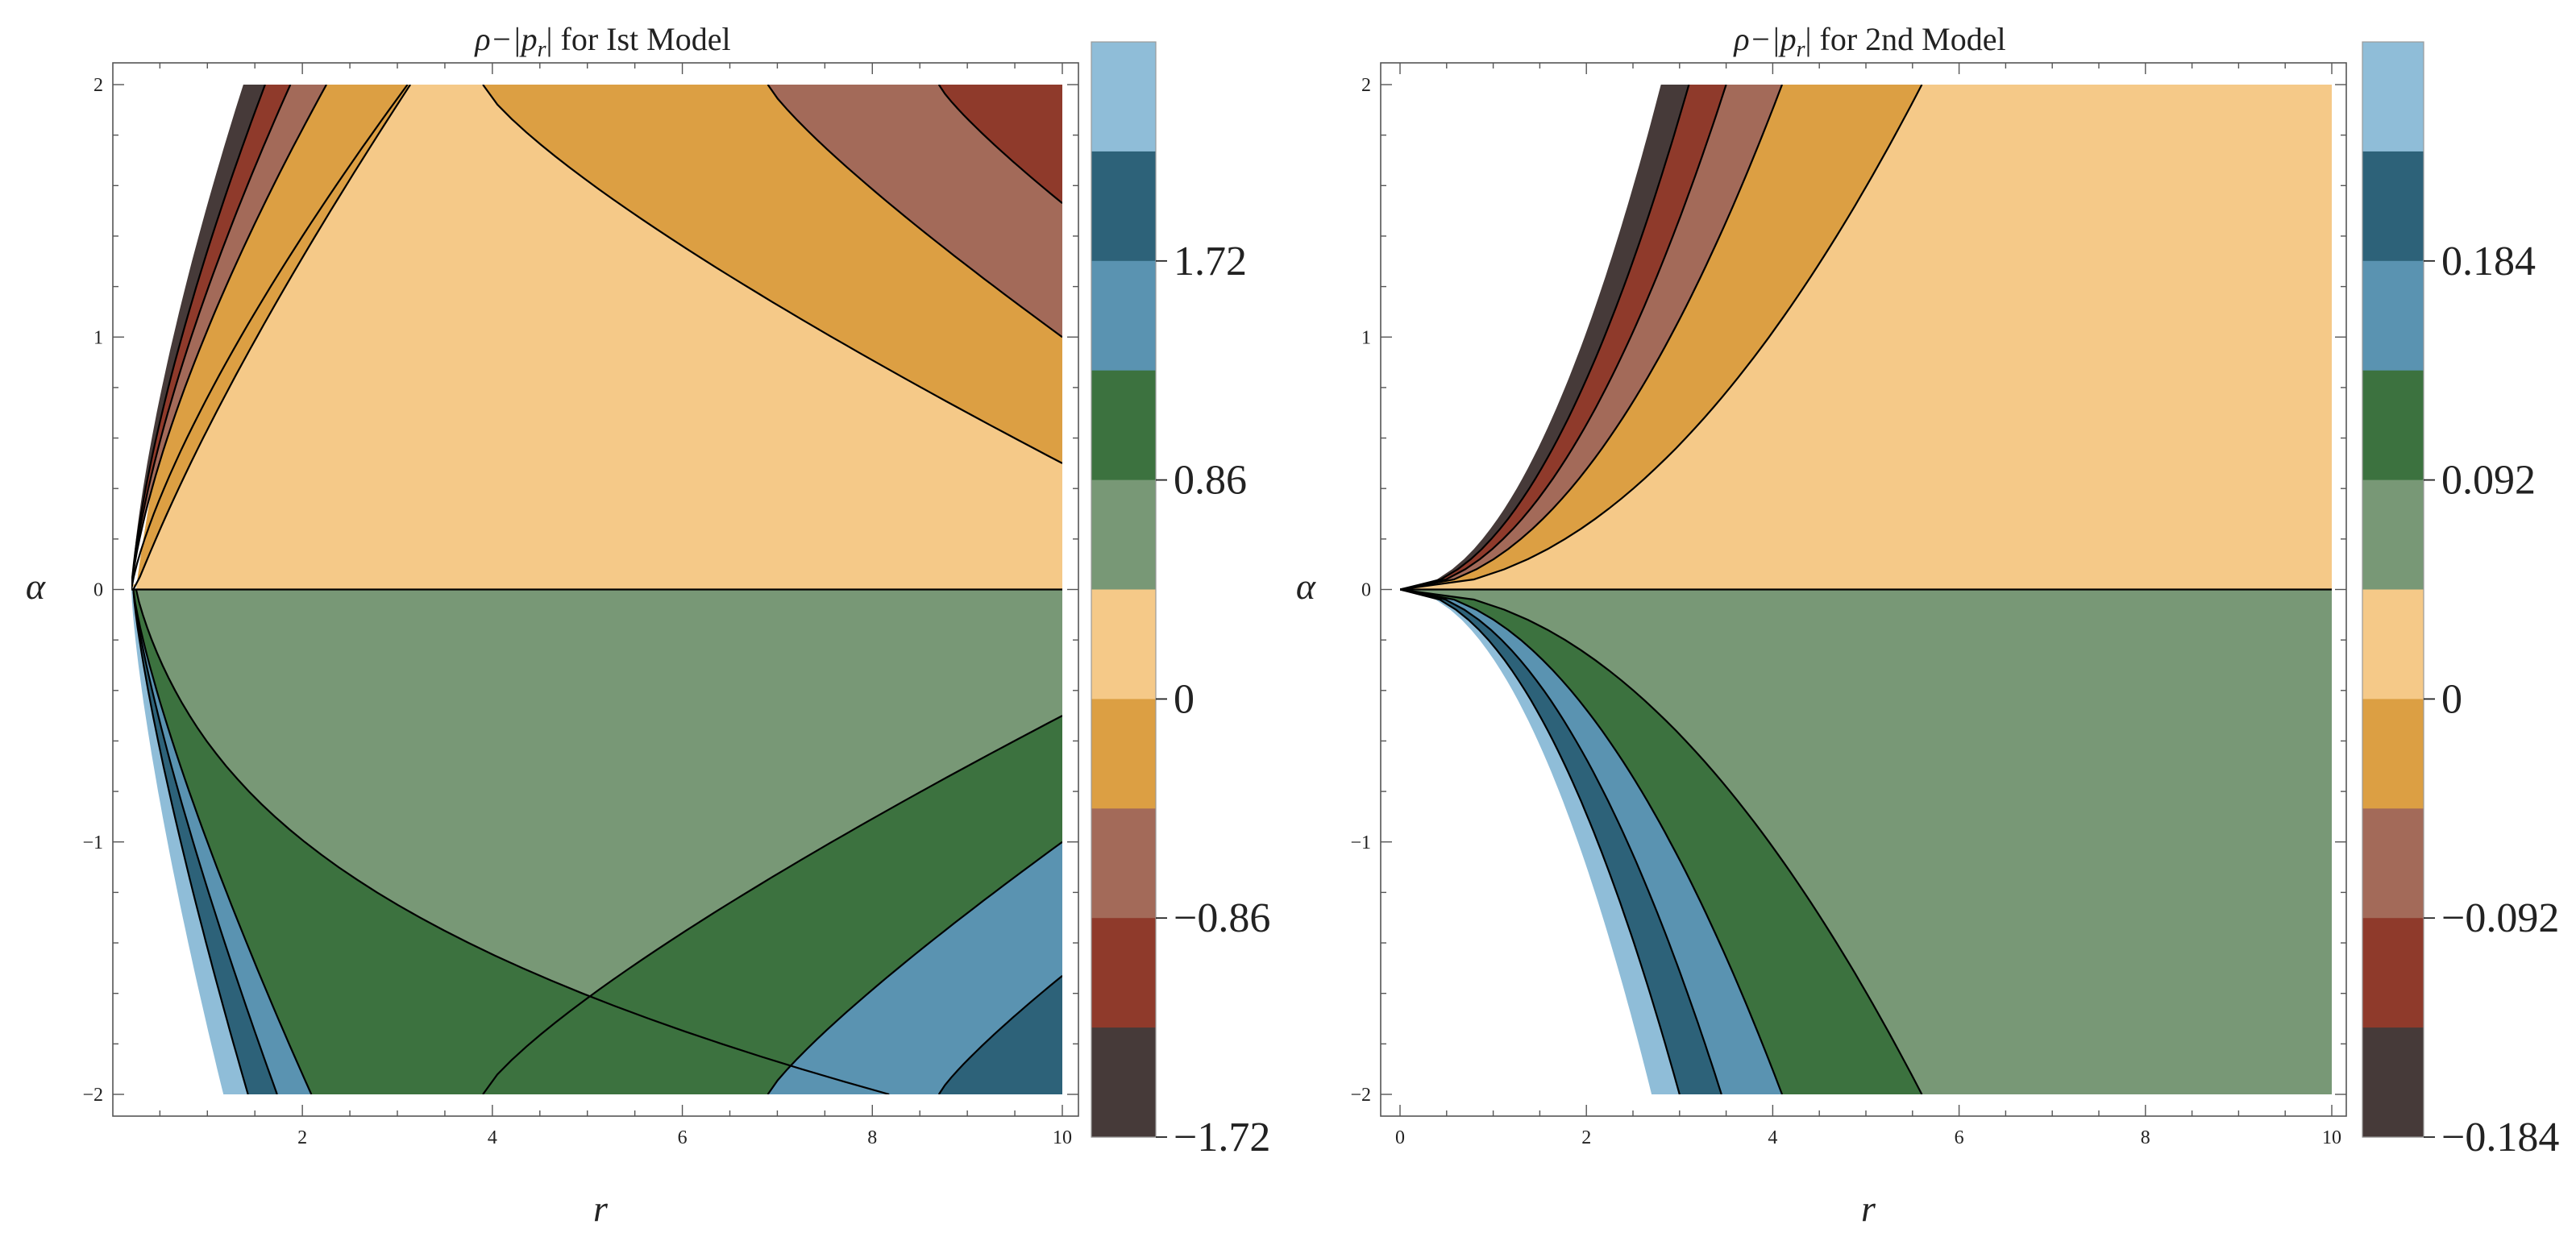  I want to click on colorbar-label: −0.092, so click(2500, 918).